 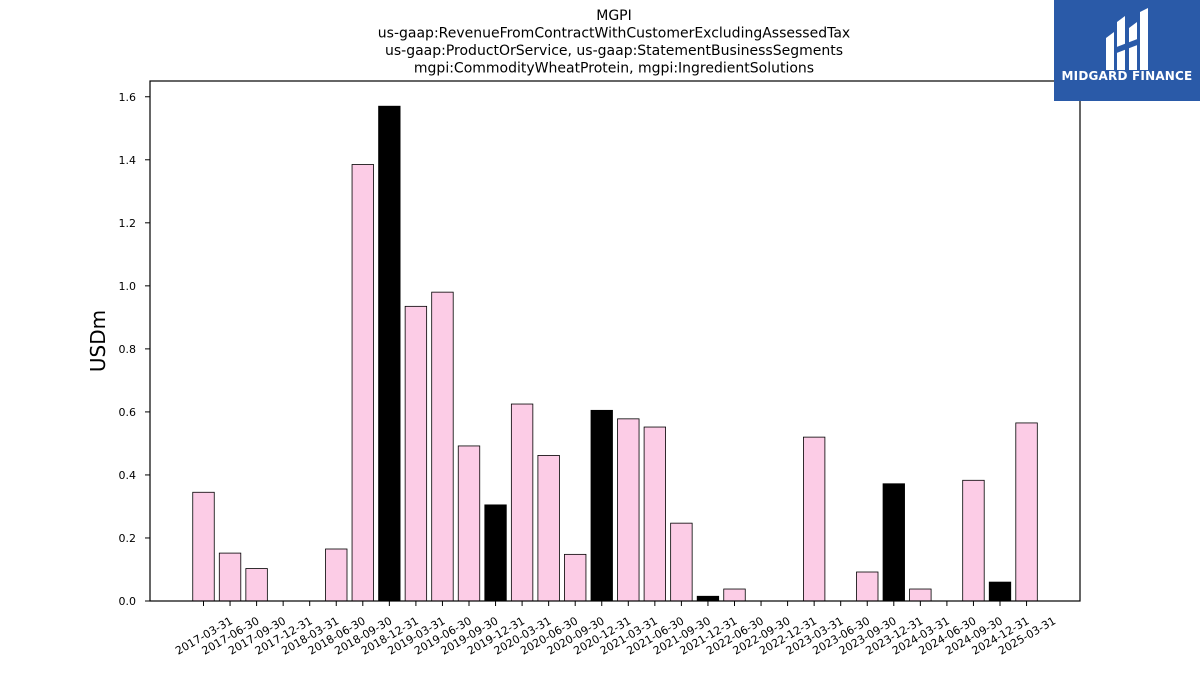 What do you see at coordinates (128, 223) in the screenshot?
I see `y-tick-label: 1.2` at bounding box center [128, 223].